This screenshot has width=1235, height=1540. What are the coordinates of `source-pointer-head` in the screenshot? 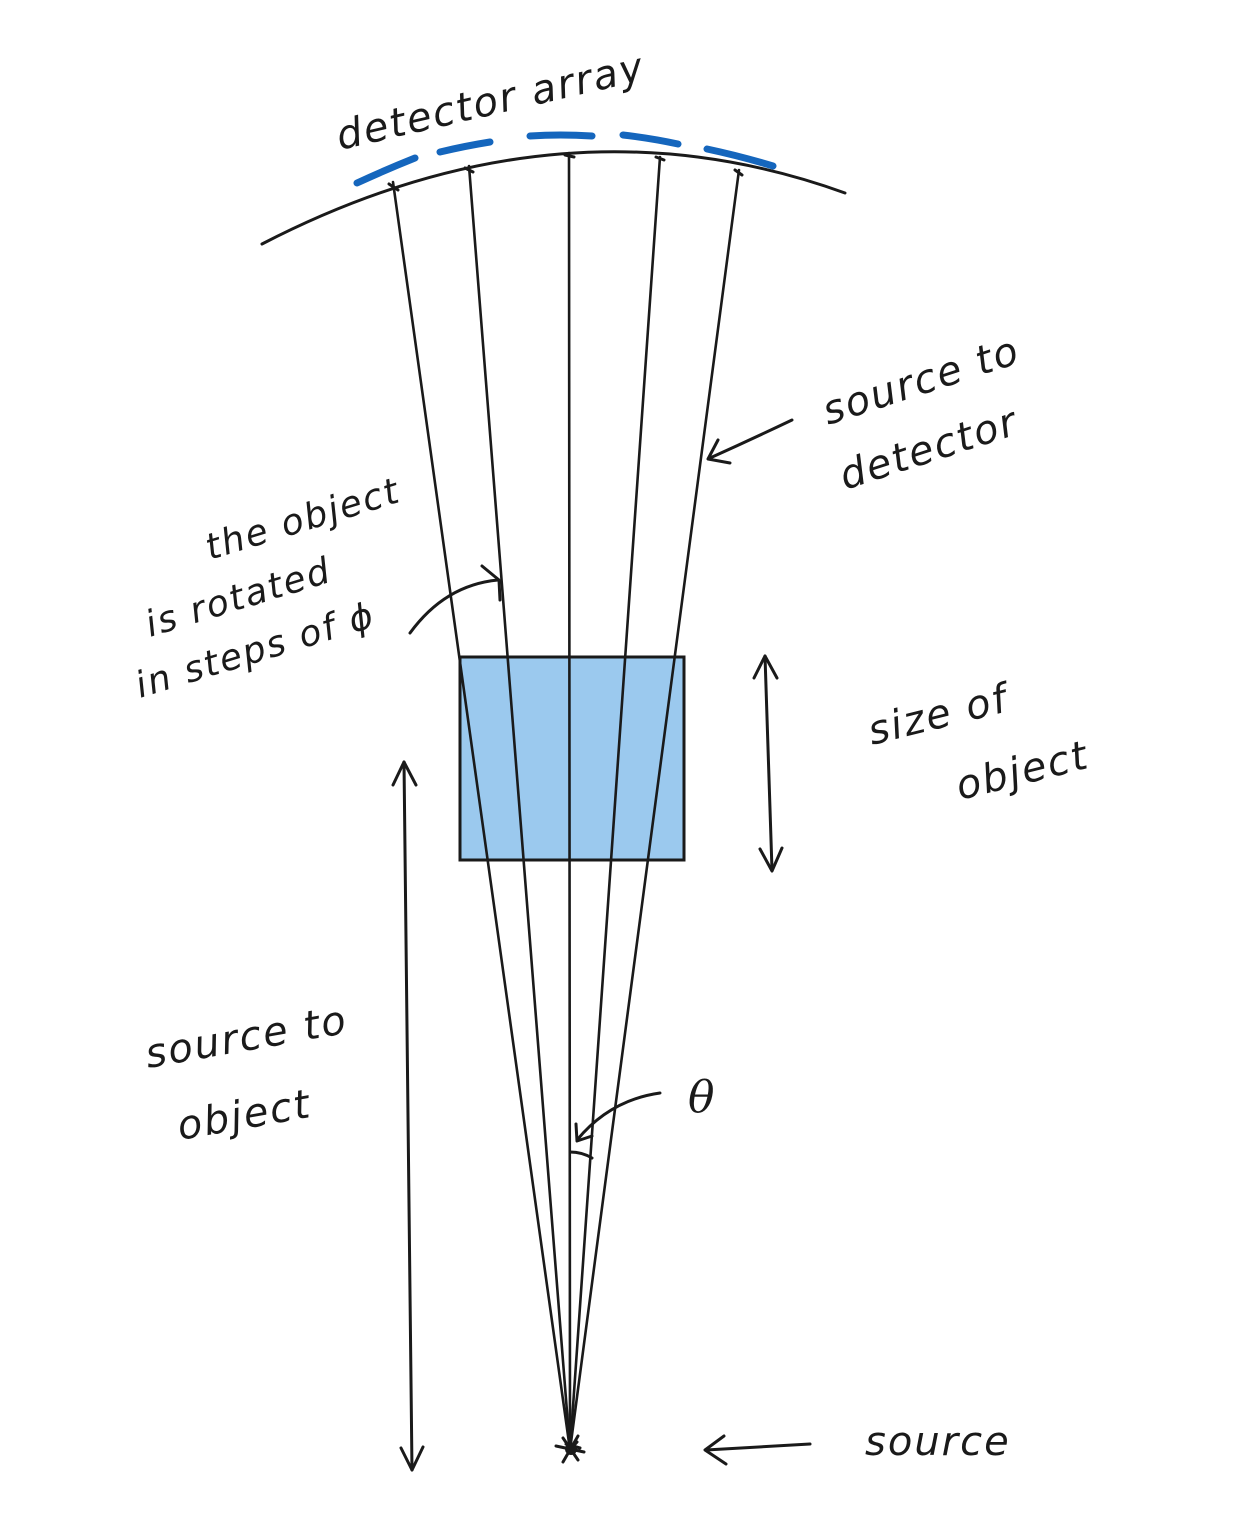 It's located at (715, 1450).